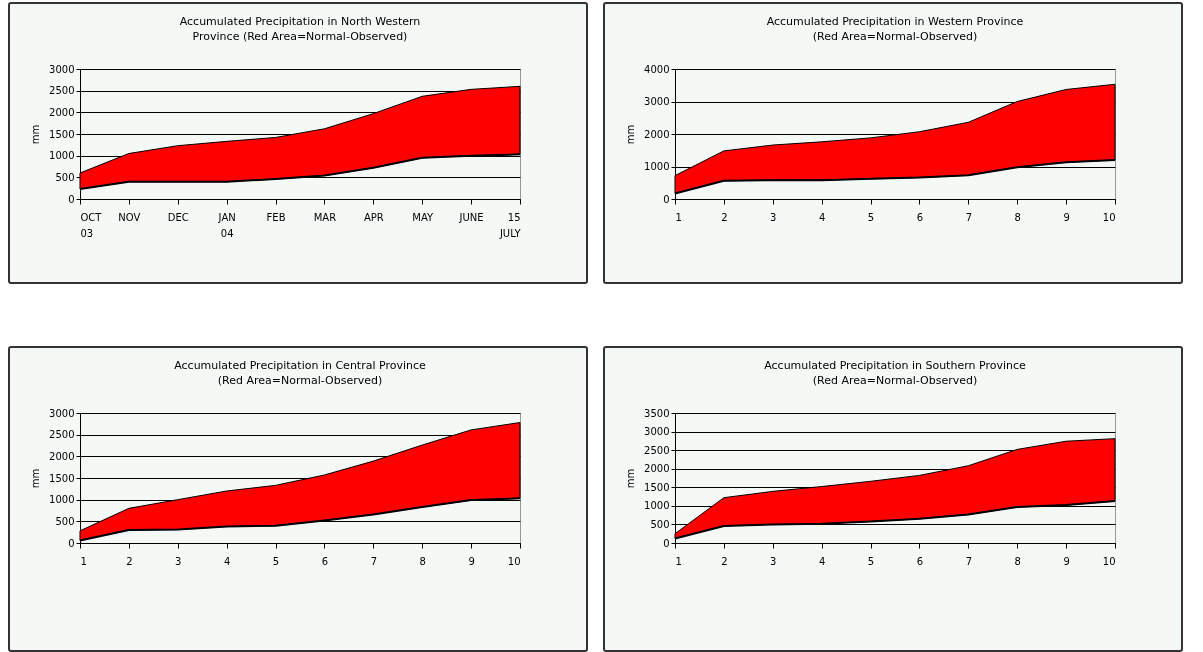 Image resolution: width=1203 pixels, height=652 pixels. What do you see at coordinates (895, 365) in the screenshot?
I see `chart-title: Accumulated Precipitation in Southern Province` at bounding box center [895, 365].